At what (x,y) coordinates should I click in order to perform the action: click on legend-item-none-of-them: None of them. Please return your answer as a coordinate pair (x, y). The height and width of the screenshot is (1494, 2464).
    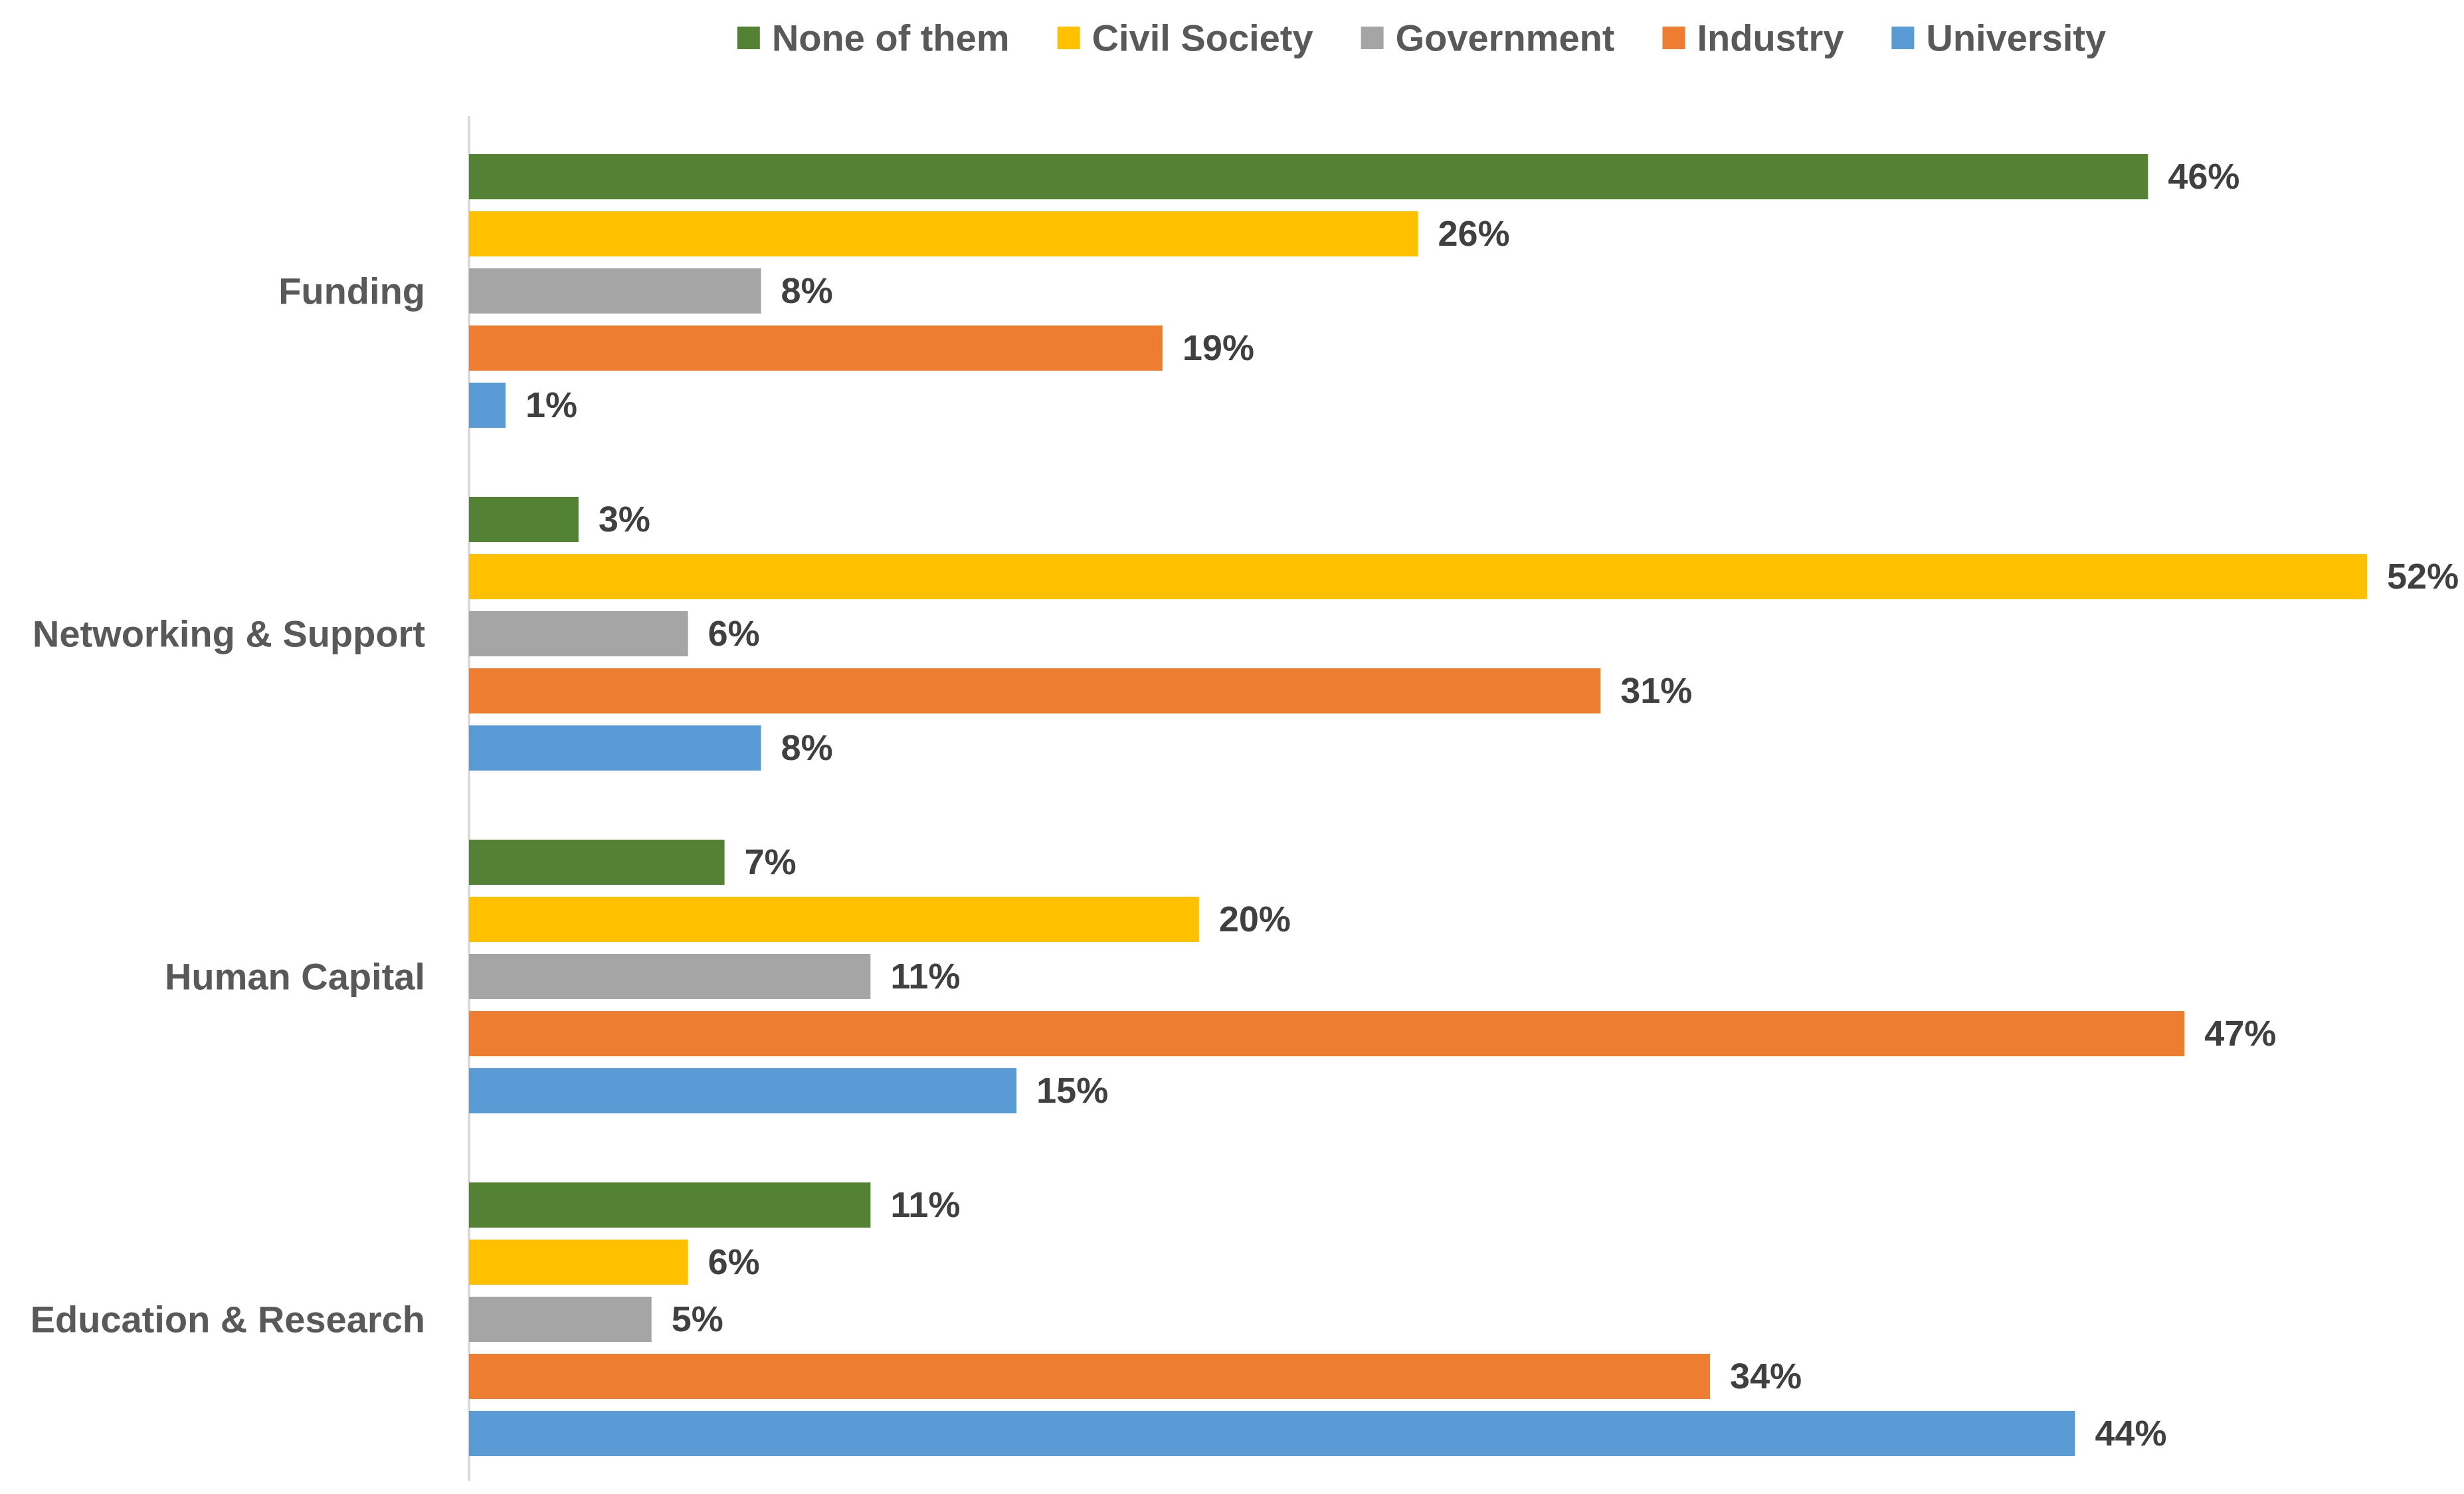
    Looking at the image, I should click on (874, 38).